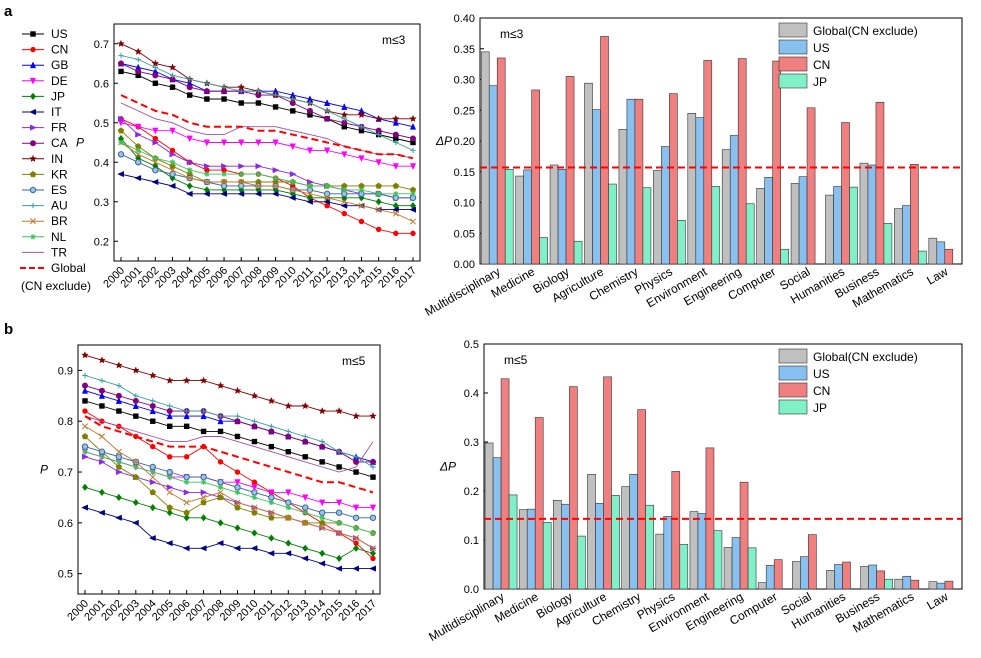 The image size is (981, 658). I want to click on y-tick-label: 0.4, so click(101, 163).